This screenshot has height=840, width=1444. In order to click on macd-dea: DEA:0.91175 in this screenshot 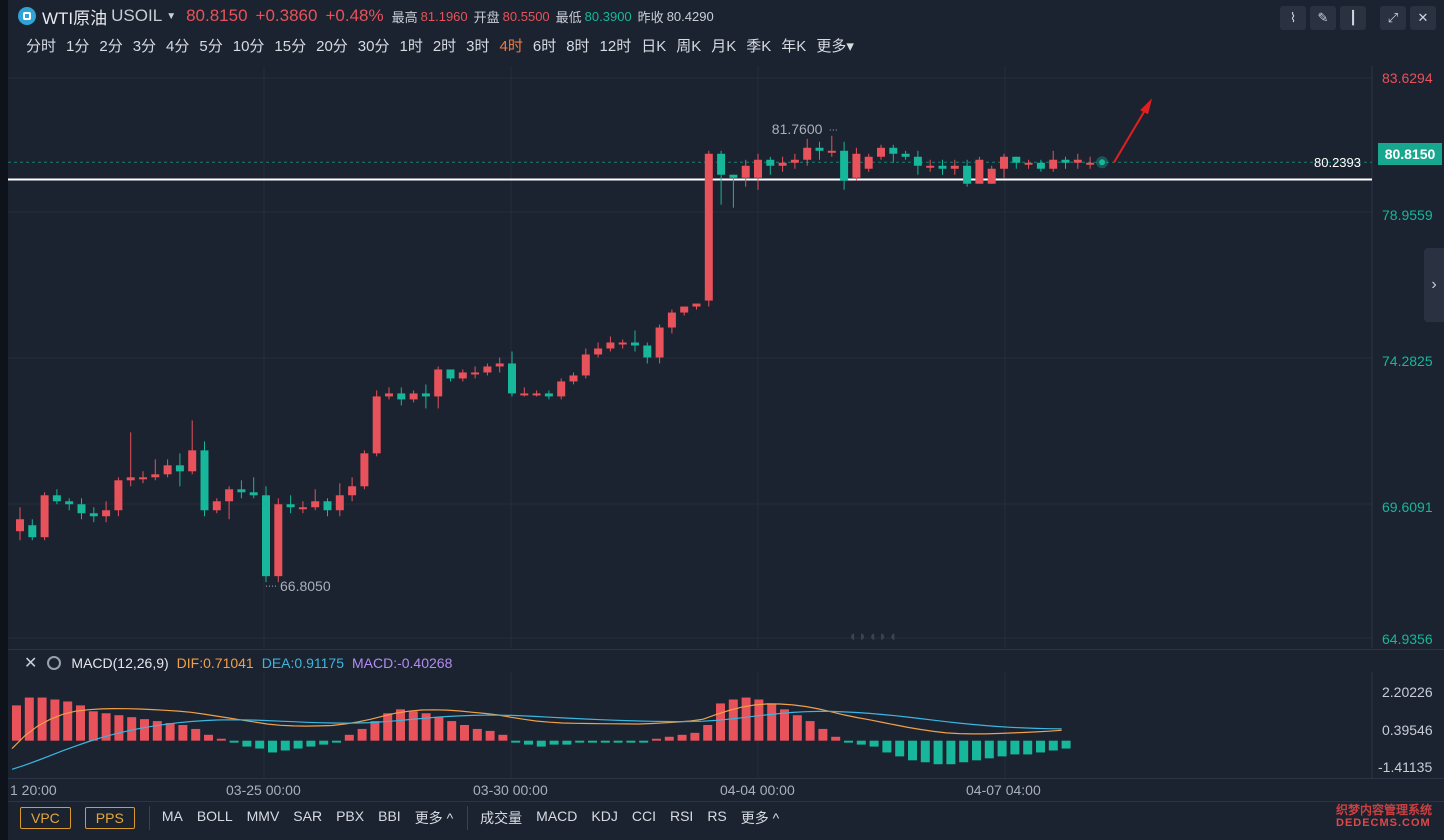, I will do `click(302, 663)`.